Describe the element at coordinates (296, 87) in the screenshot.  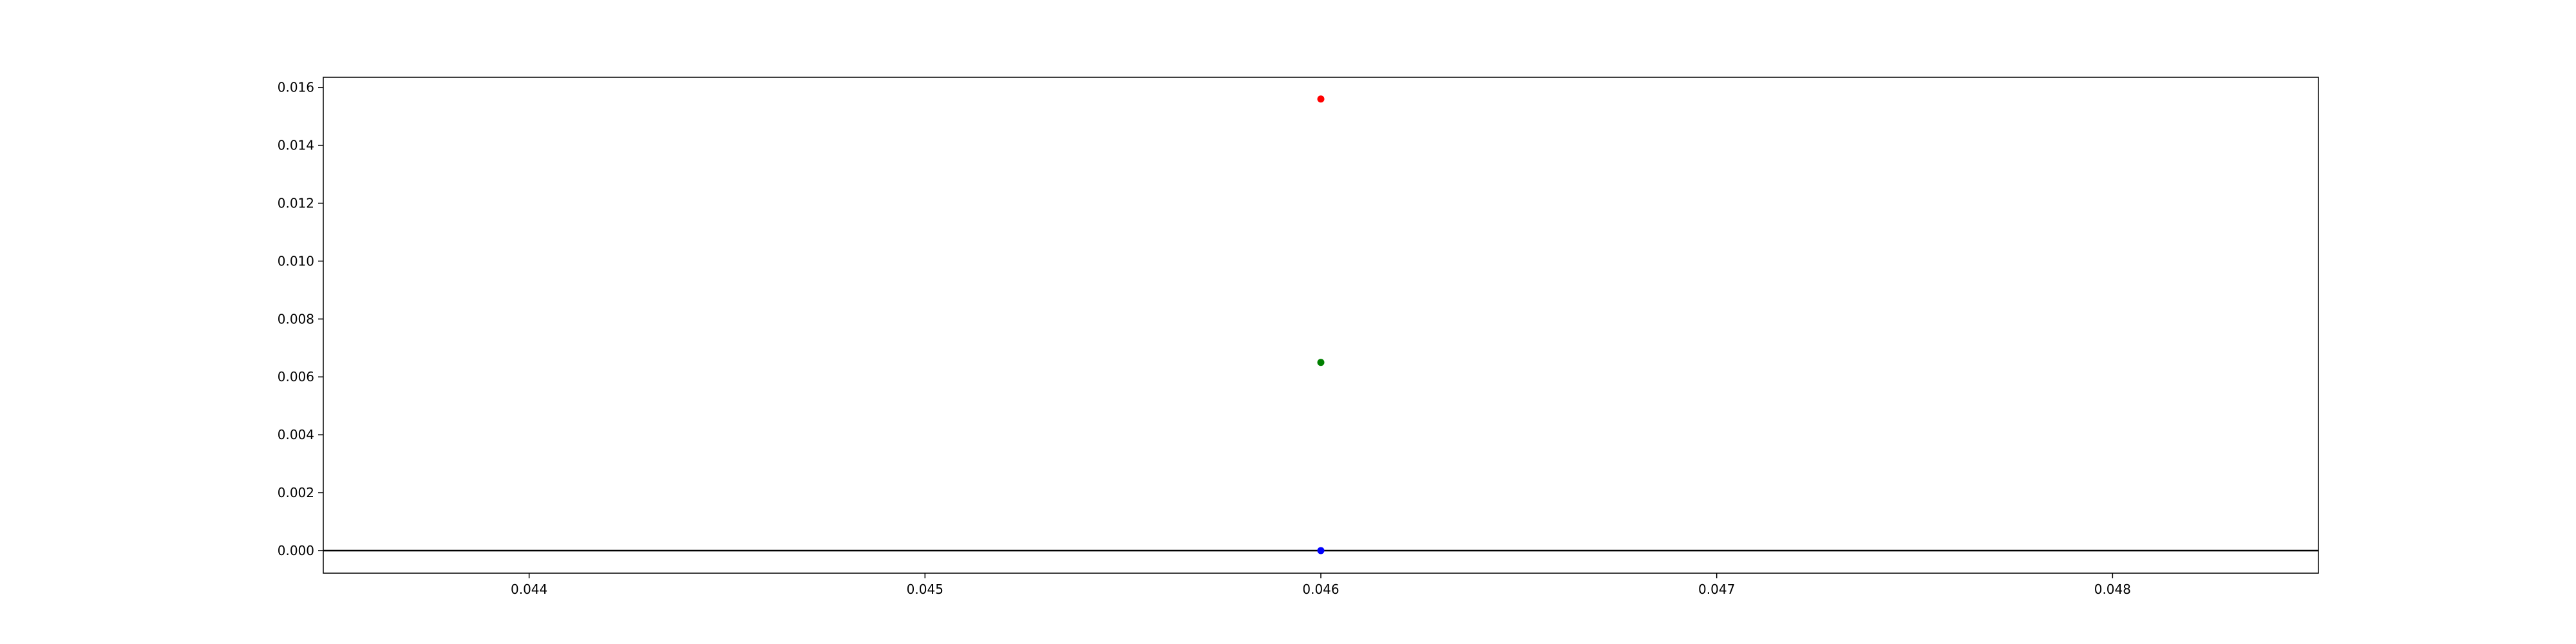
I see `y-tick-label: 0.016` at that location.